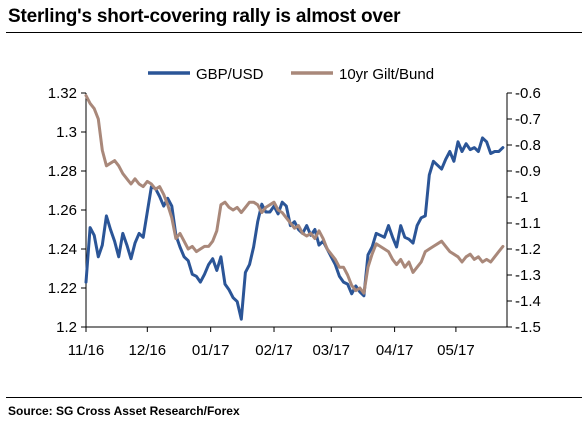 The width and height of the screenshot is (588, 431). Describe the element at coordinates (528, 223) in the screenshot. I see `right-y-tick-label: -1.1` at that location.